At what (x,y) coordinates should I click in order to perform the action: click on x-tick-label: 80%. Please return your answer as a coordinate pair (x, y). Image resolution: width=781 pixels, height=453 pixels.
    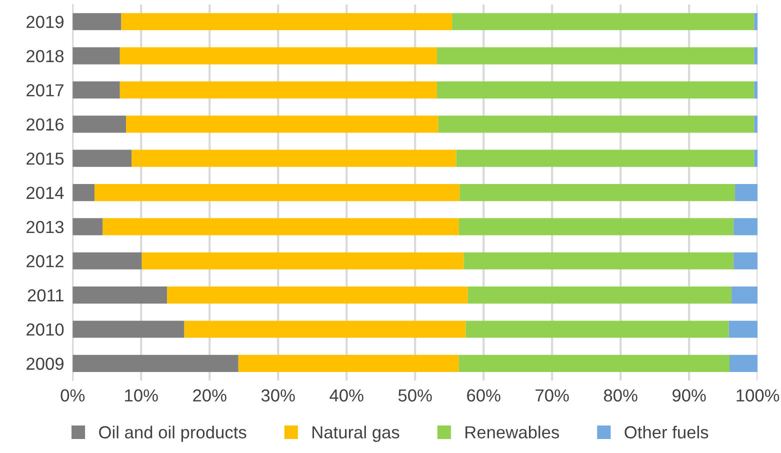
    Looking at the image, I should click on (621, 395).